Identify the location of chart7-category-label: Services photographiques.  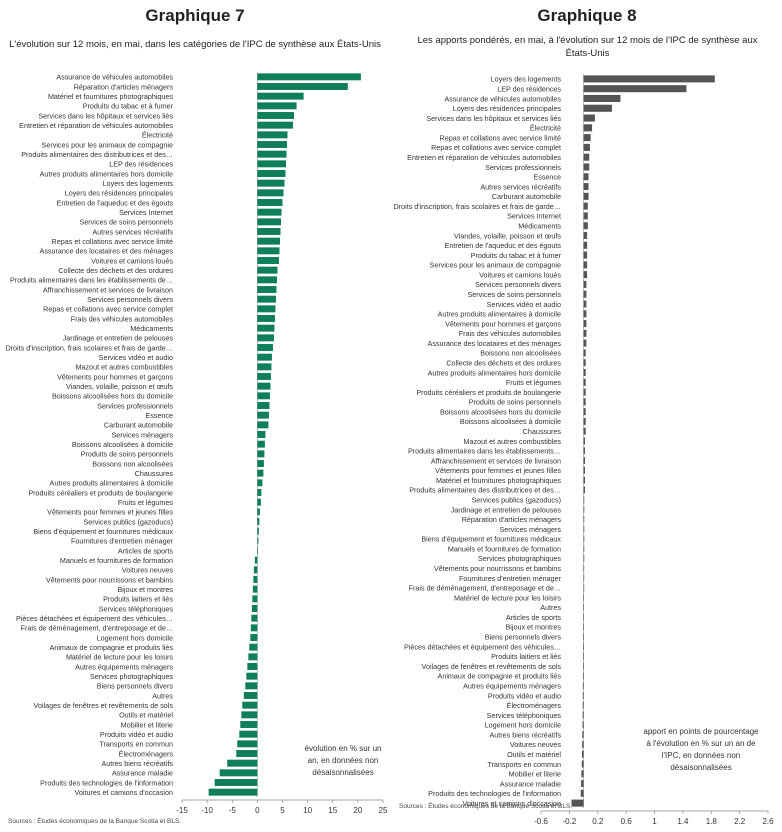
(132, 676).